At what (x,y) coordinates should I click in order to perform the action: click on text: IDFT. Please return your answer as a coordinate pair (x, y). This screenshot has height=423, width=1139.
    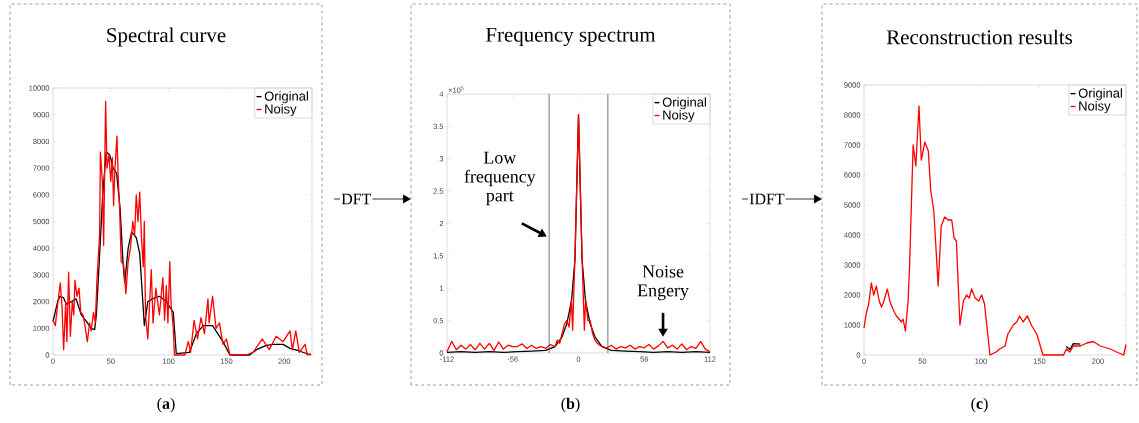
    Looking at the image, I should click on (767, 199).